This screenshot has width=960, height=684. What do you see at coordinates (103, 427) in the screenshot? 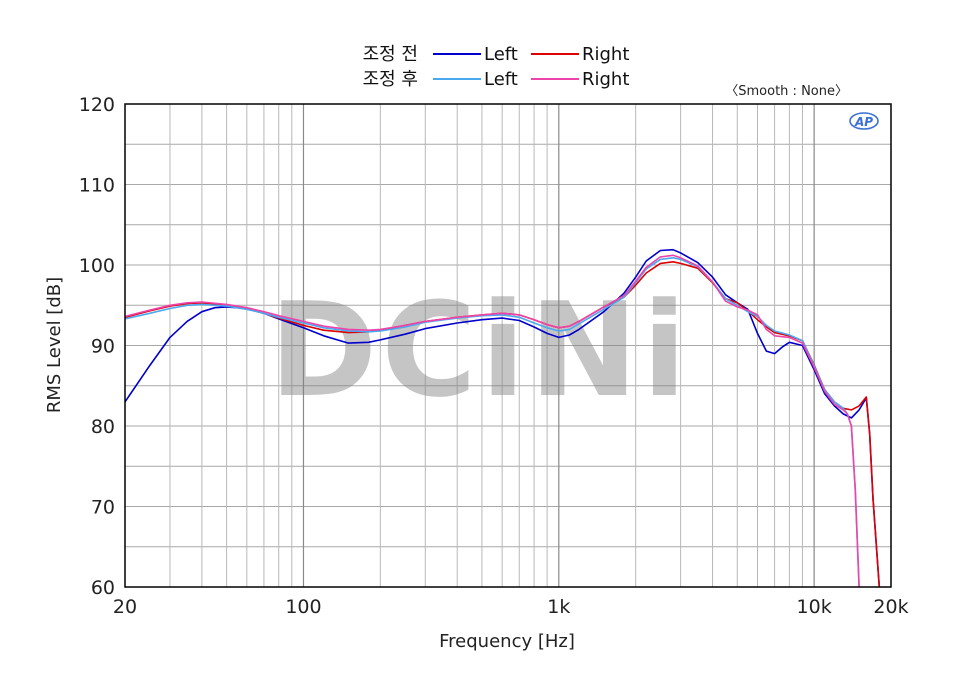
I see `y-tick-label: 80` at bounding box center [103, 427].